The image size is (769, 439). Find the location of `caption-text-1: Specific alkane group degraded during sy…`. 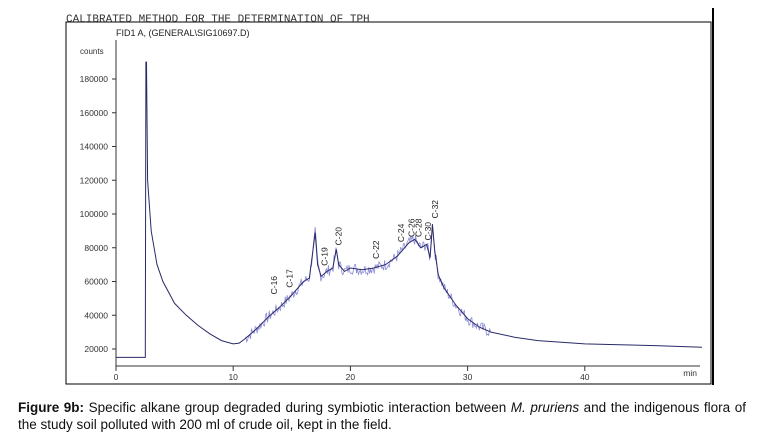

caption-text-1: Specific alkane group degraded during sy… is located at coordinates (297, 407).